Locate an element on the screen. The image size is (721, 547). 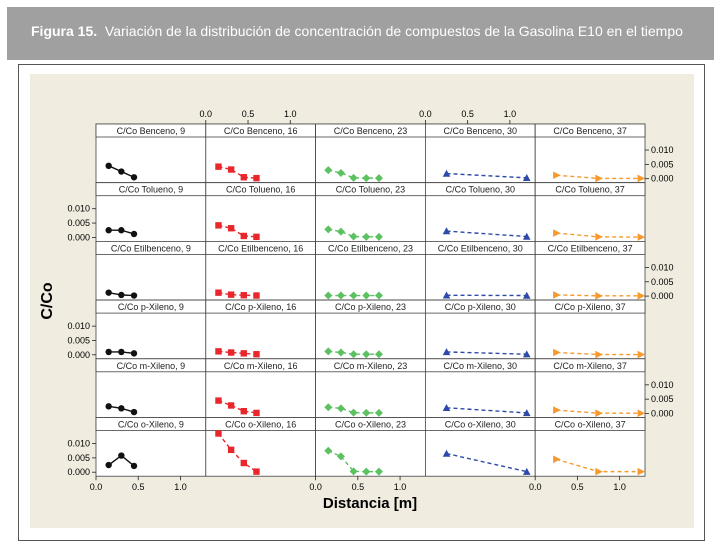
x-axis-label: Distancia [m] is located at coordinates (370, 503).